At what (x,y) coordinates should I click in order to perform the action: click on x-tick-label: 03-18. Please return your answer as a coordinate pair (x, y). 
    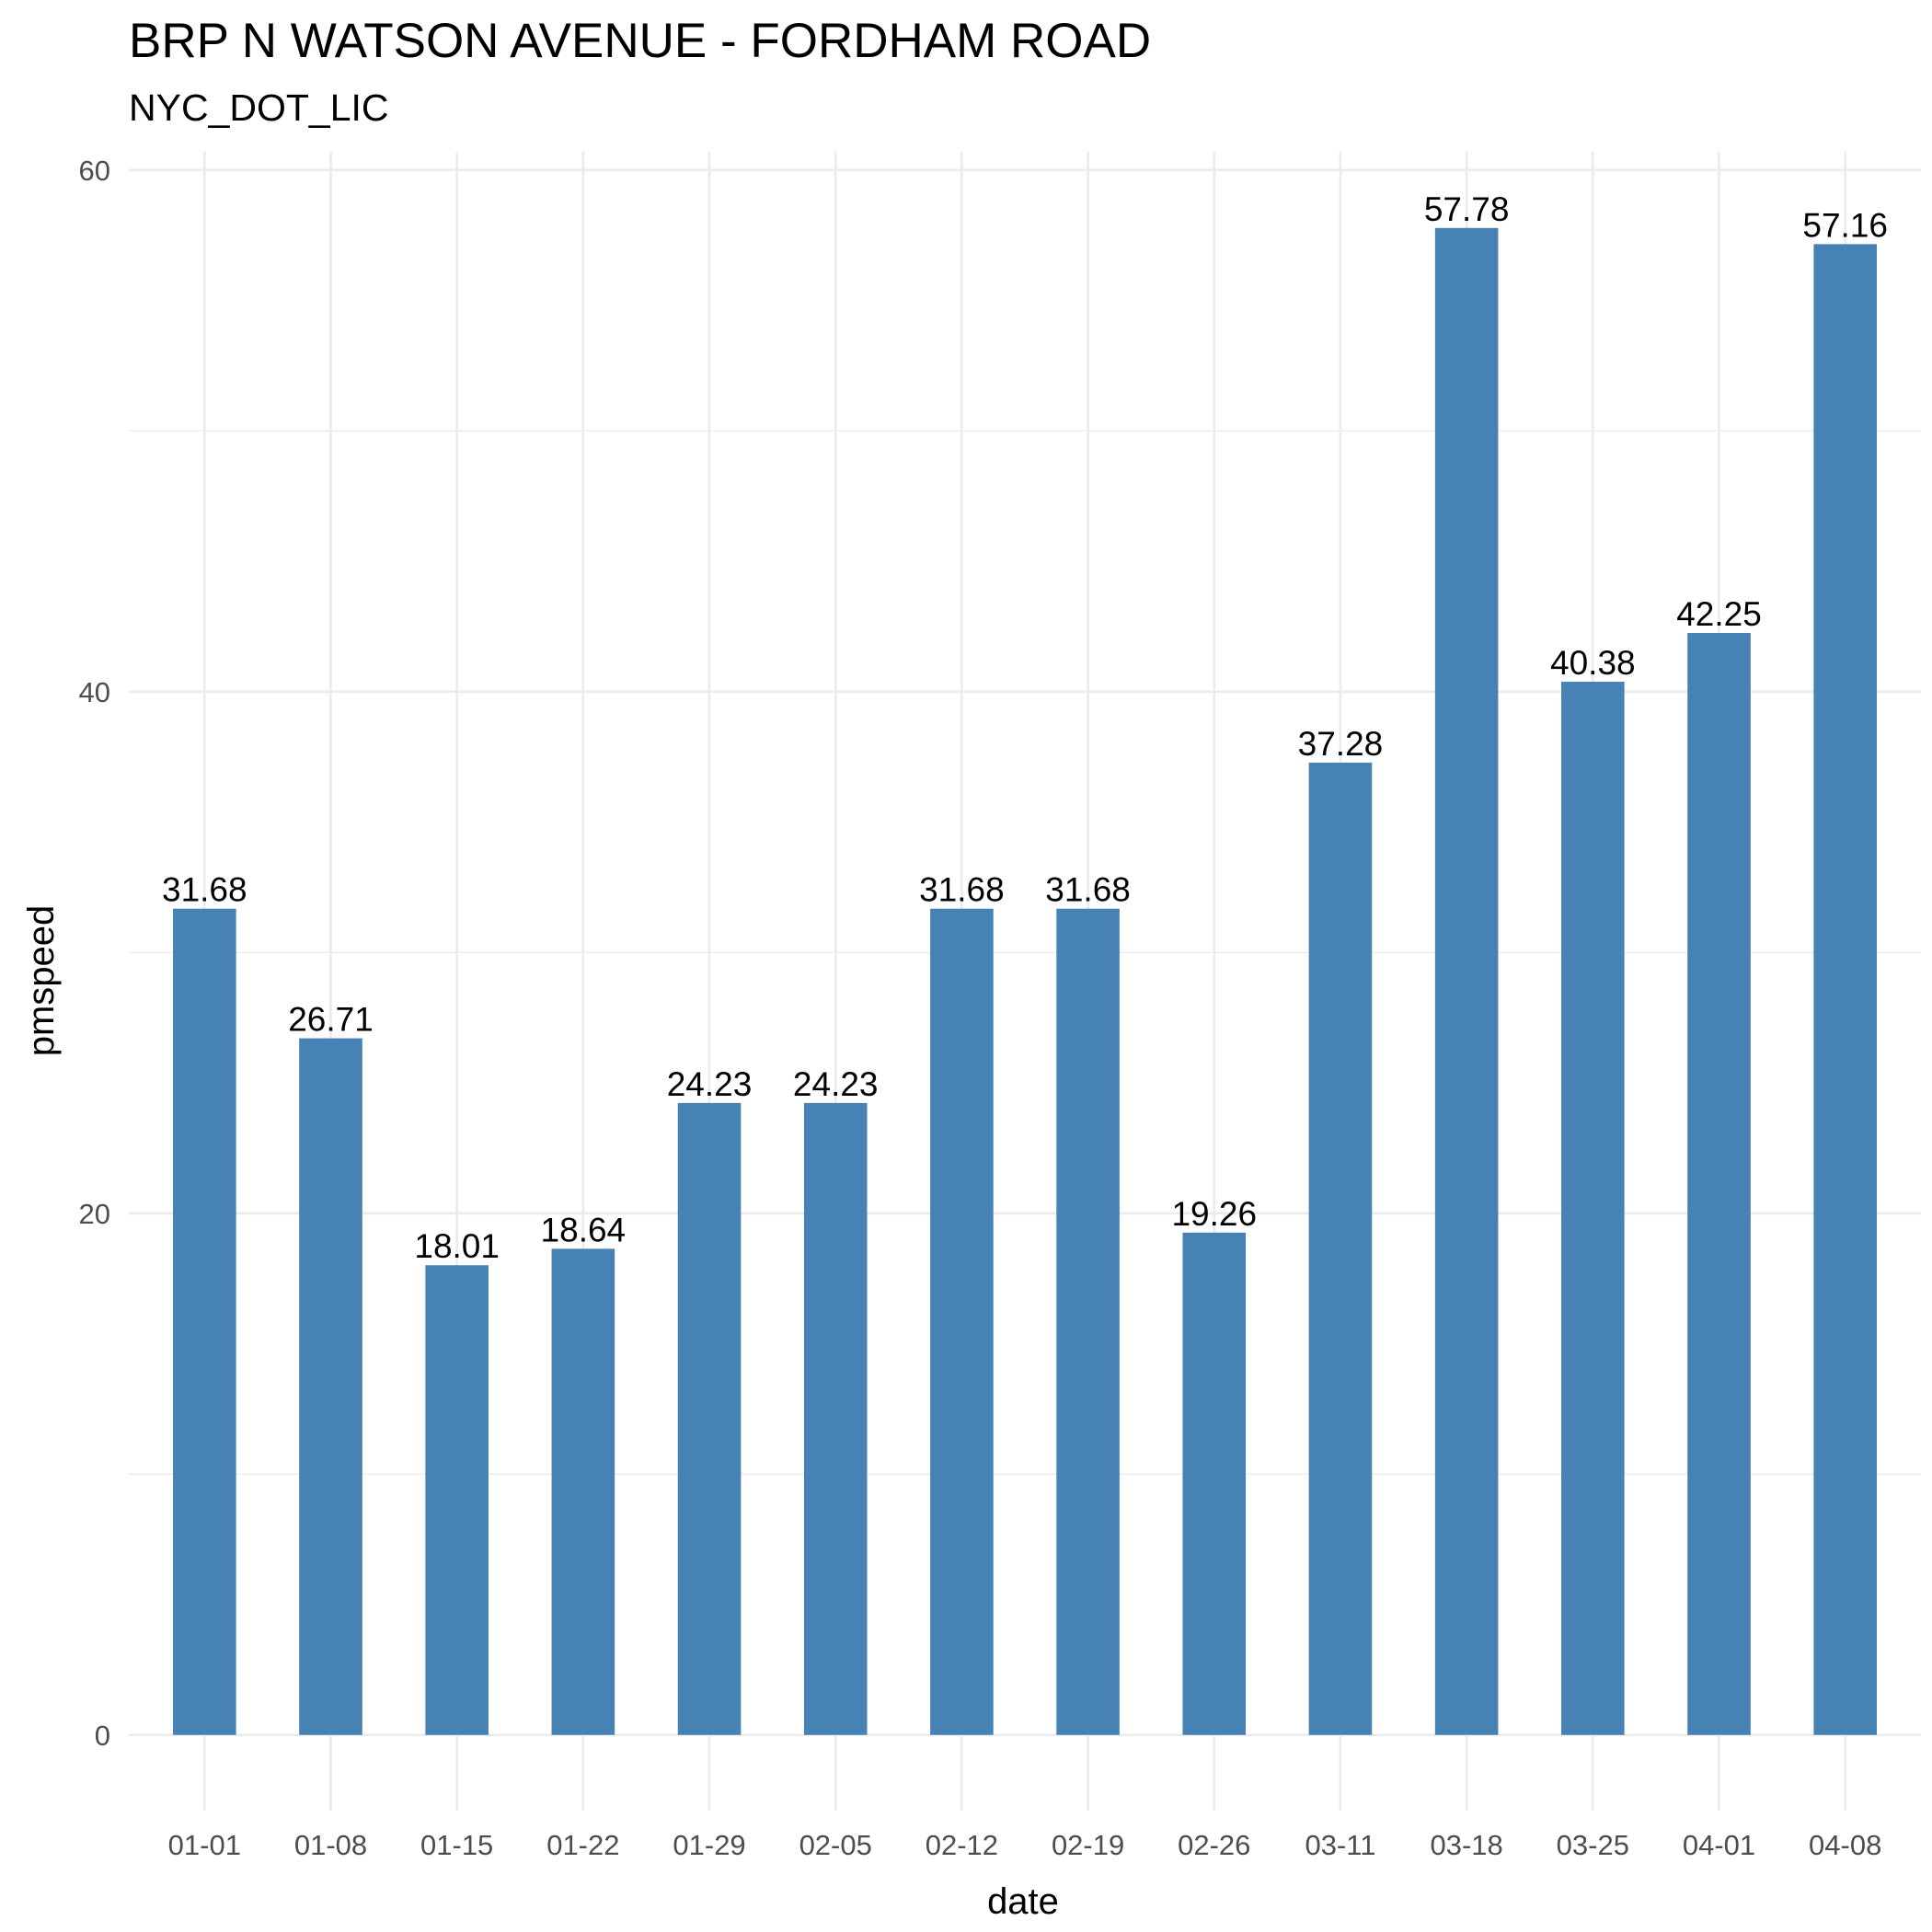
    Looking at the image, I should click on (1466, 1845).